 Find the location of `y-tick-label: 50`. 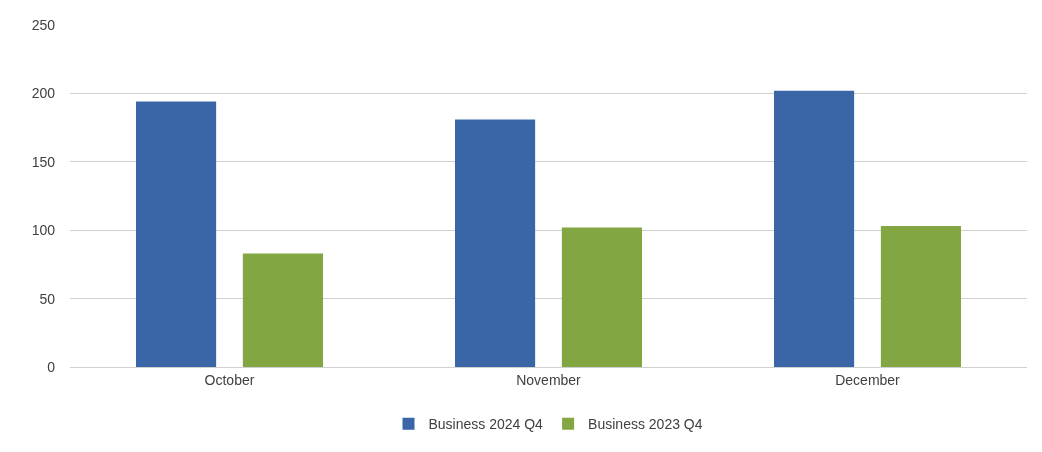

y-tick-label: 50 is located at coordinates (47, 298).